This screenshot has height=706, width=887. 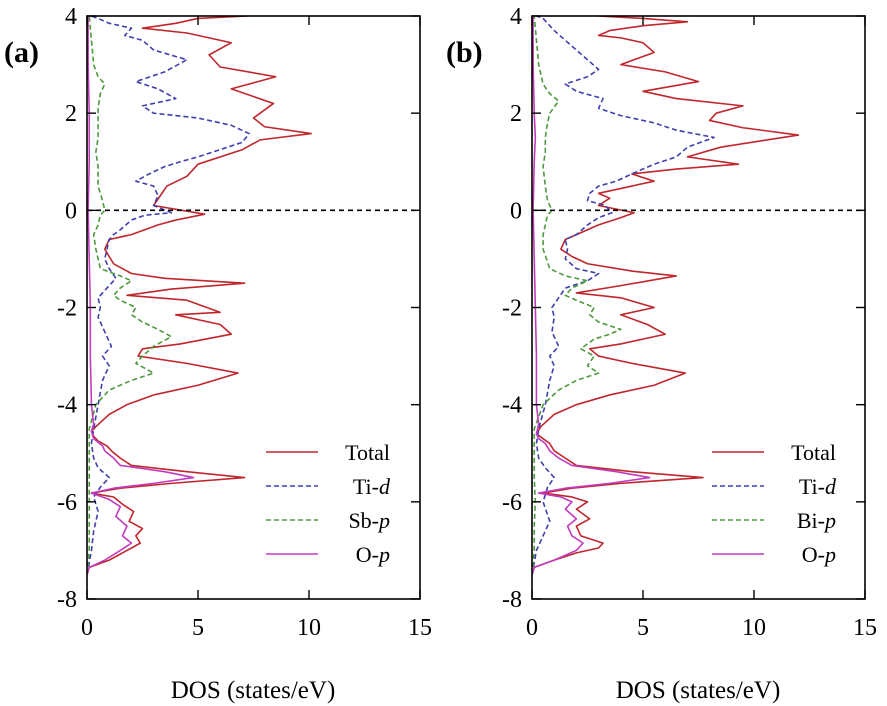 I want to click on panel-label: (b), so click(x=464, y=52).